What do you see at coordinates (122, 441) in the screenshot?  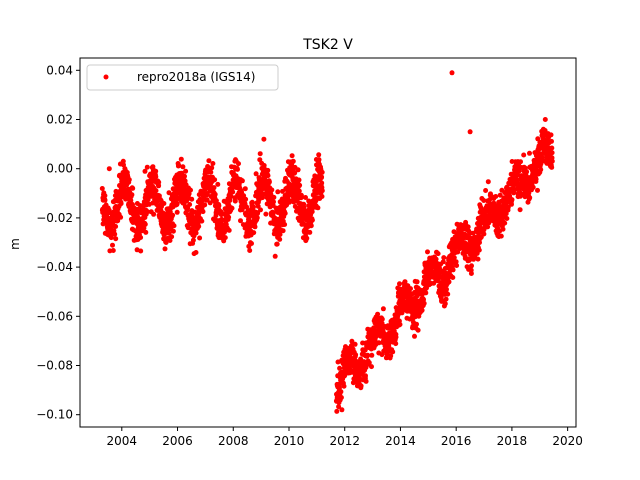 I see `x-tick-label: 2004` at bounding box center [122, 441].